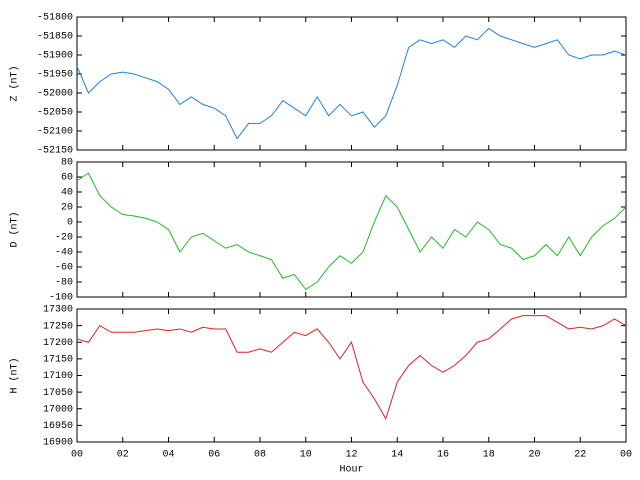 This screenshot has height=480, width=640. I want to click on y-tick-label: -51950, so click(55, 75).